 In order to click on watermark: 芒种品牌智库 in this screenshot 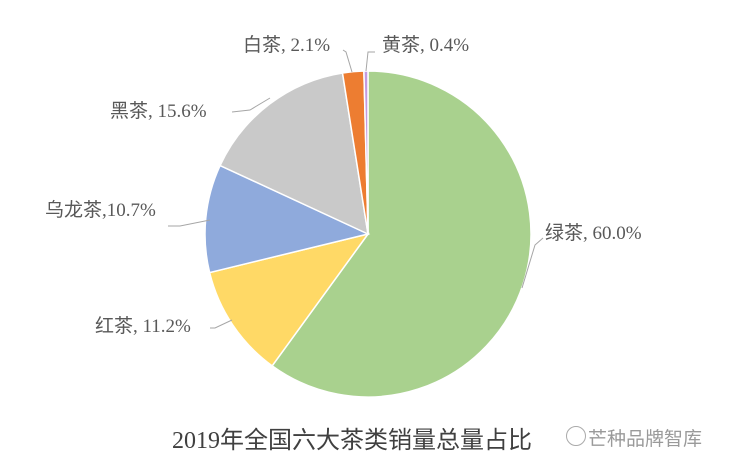, I will do `click(645, 439)`.